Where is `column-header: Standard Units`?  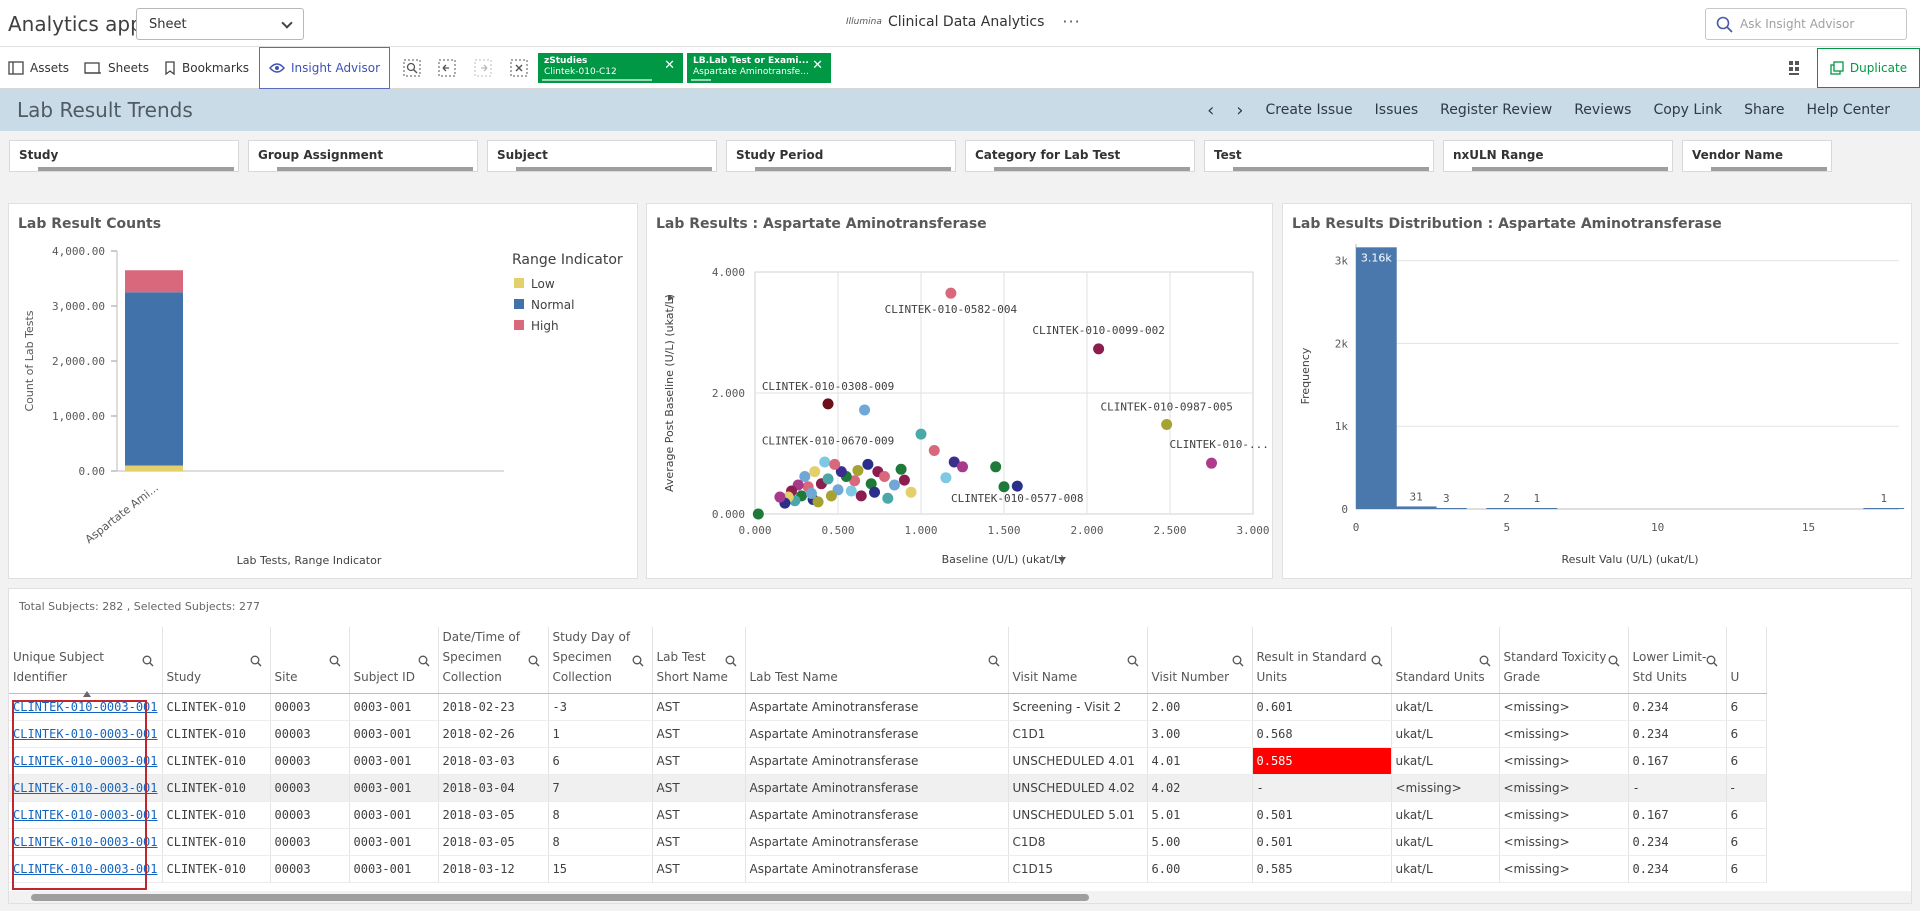 column-header: Standard Units is located at coordinates (1445, 660).